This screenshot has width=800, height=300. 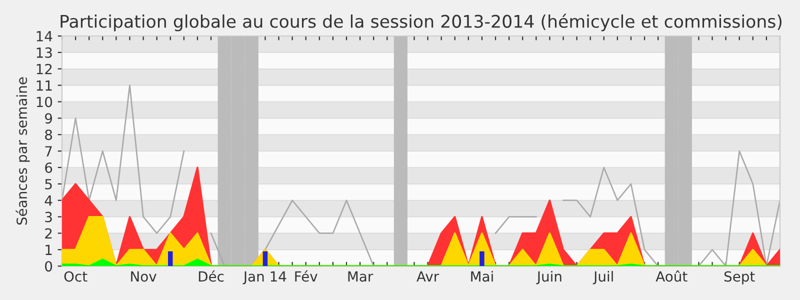 I want to click on x-tick-label: Jan 14, so click(x=264, y=277).